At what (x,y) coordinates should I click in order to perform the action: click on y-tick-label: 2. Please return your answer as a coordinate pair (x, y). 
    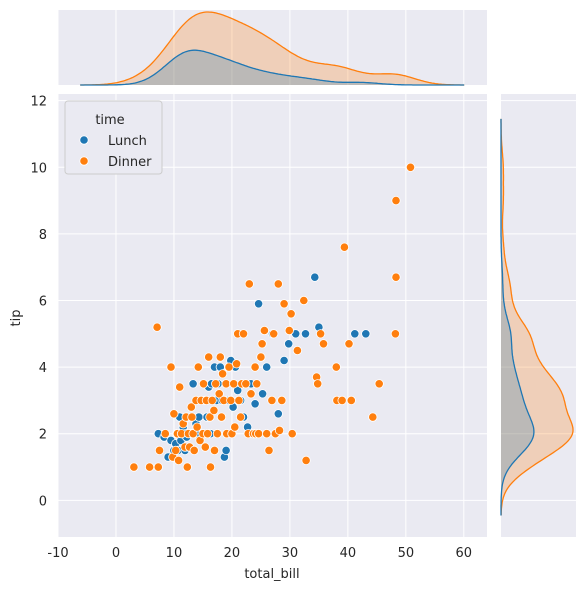
    Looking at the image, I should click on (43, 435).